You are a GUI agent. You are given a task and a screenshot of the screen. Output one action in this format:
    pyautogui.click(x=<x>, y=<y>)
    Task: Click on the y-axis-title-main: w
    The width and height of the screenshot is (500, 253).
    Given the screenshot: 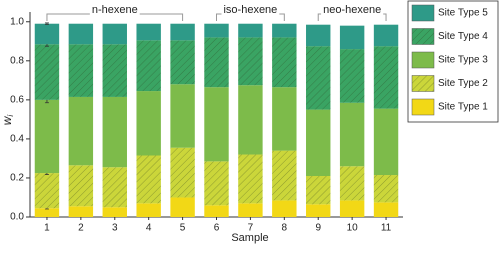 What is the action you would take?
    pyautogui.click(x=7, y=120)
    